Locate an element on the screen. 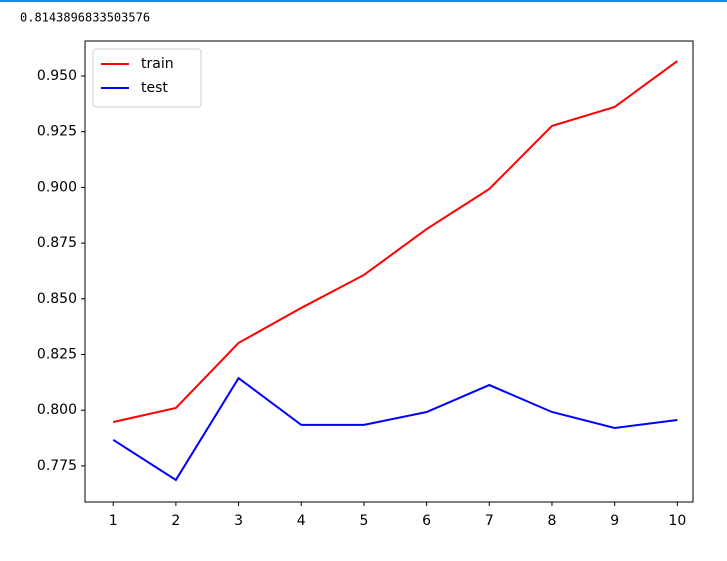 The width and height of the screenshot is (727, 561). legend-label: test is located at coordinates (154, 88).